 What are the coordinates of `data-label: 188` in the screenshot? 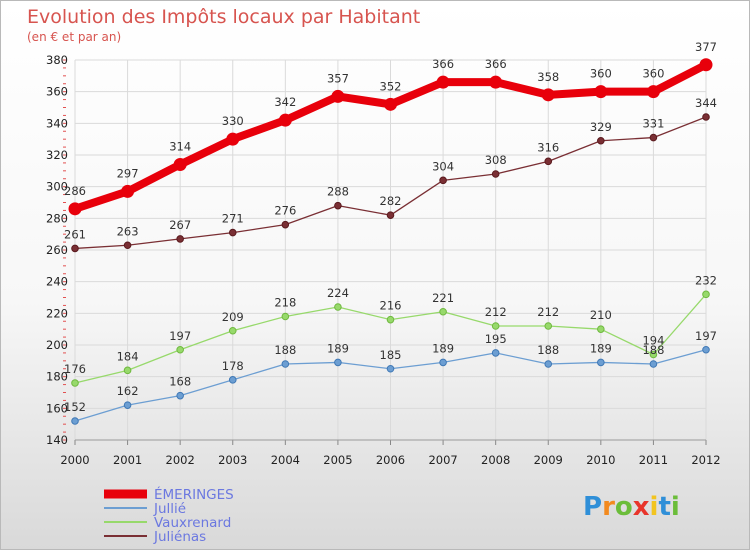 It's located at (285, 350).